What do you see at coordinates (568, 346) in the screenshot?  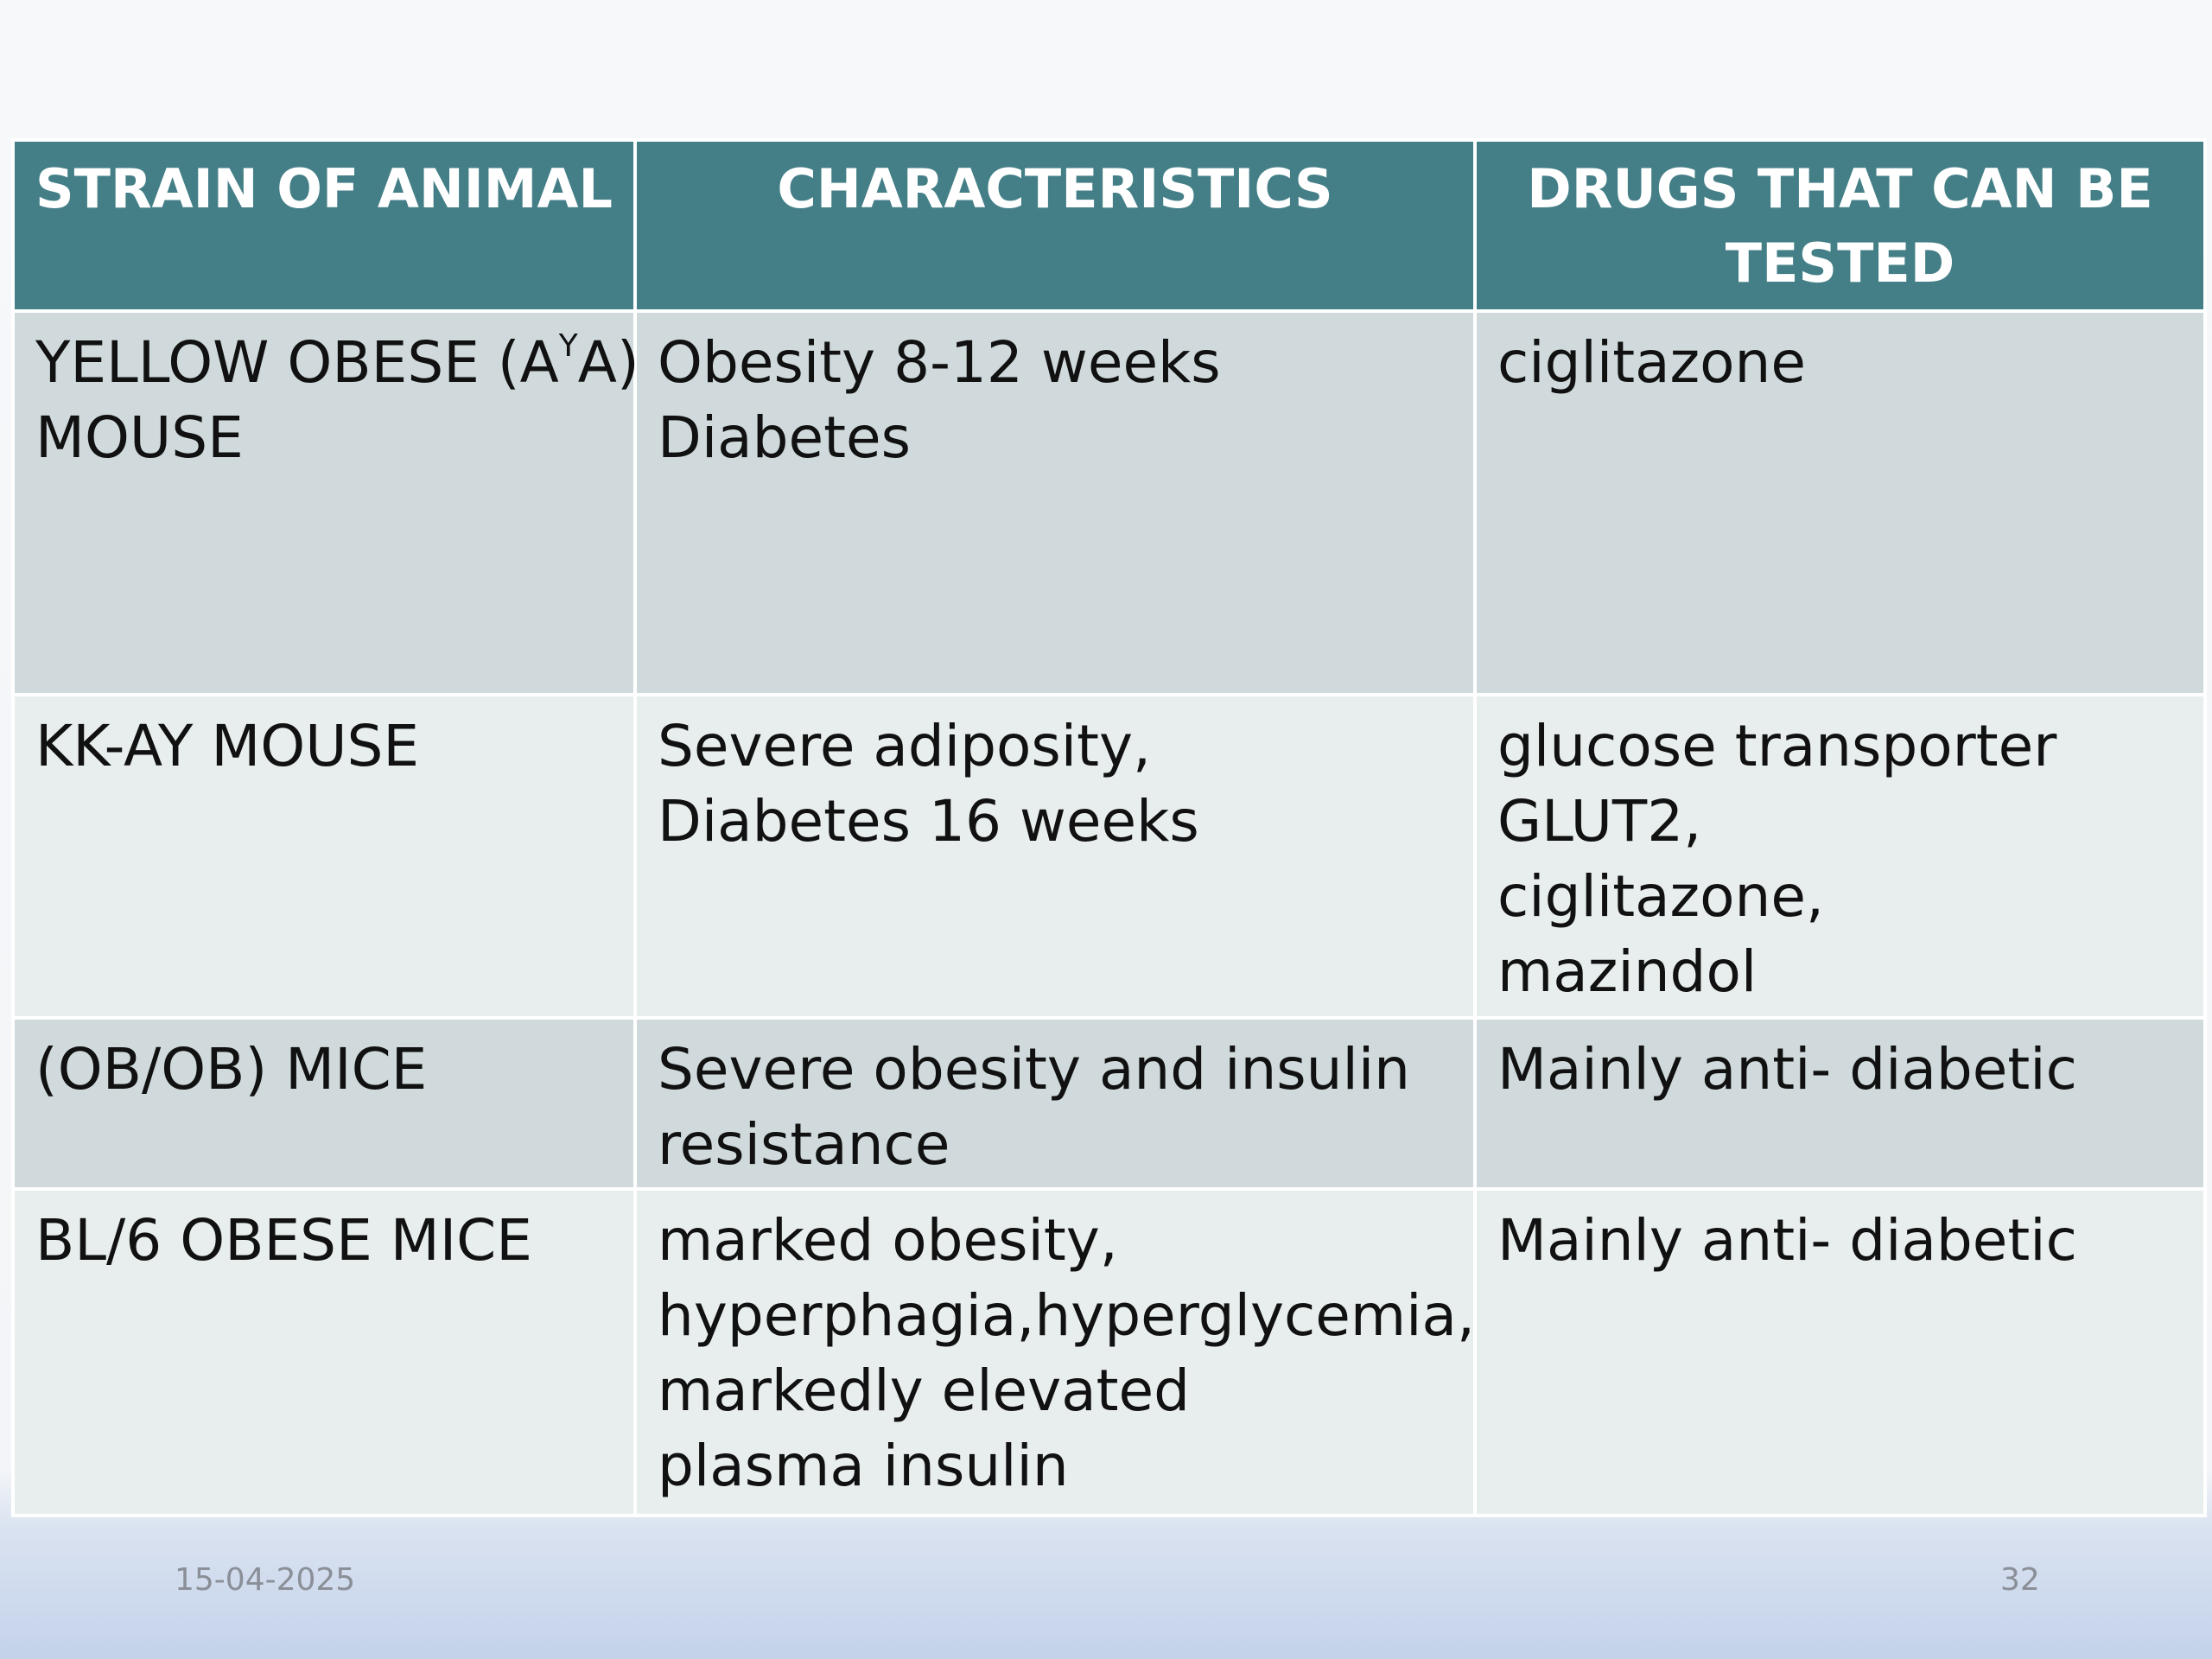 I see `strain-superscript: Y` at bounding box center [568, 346].